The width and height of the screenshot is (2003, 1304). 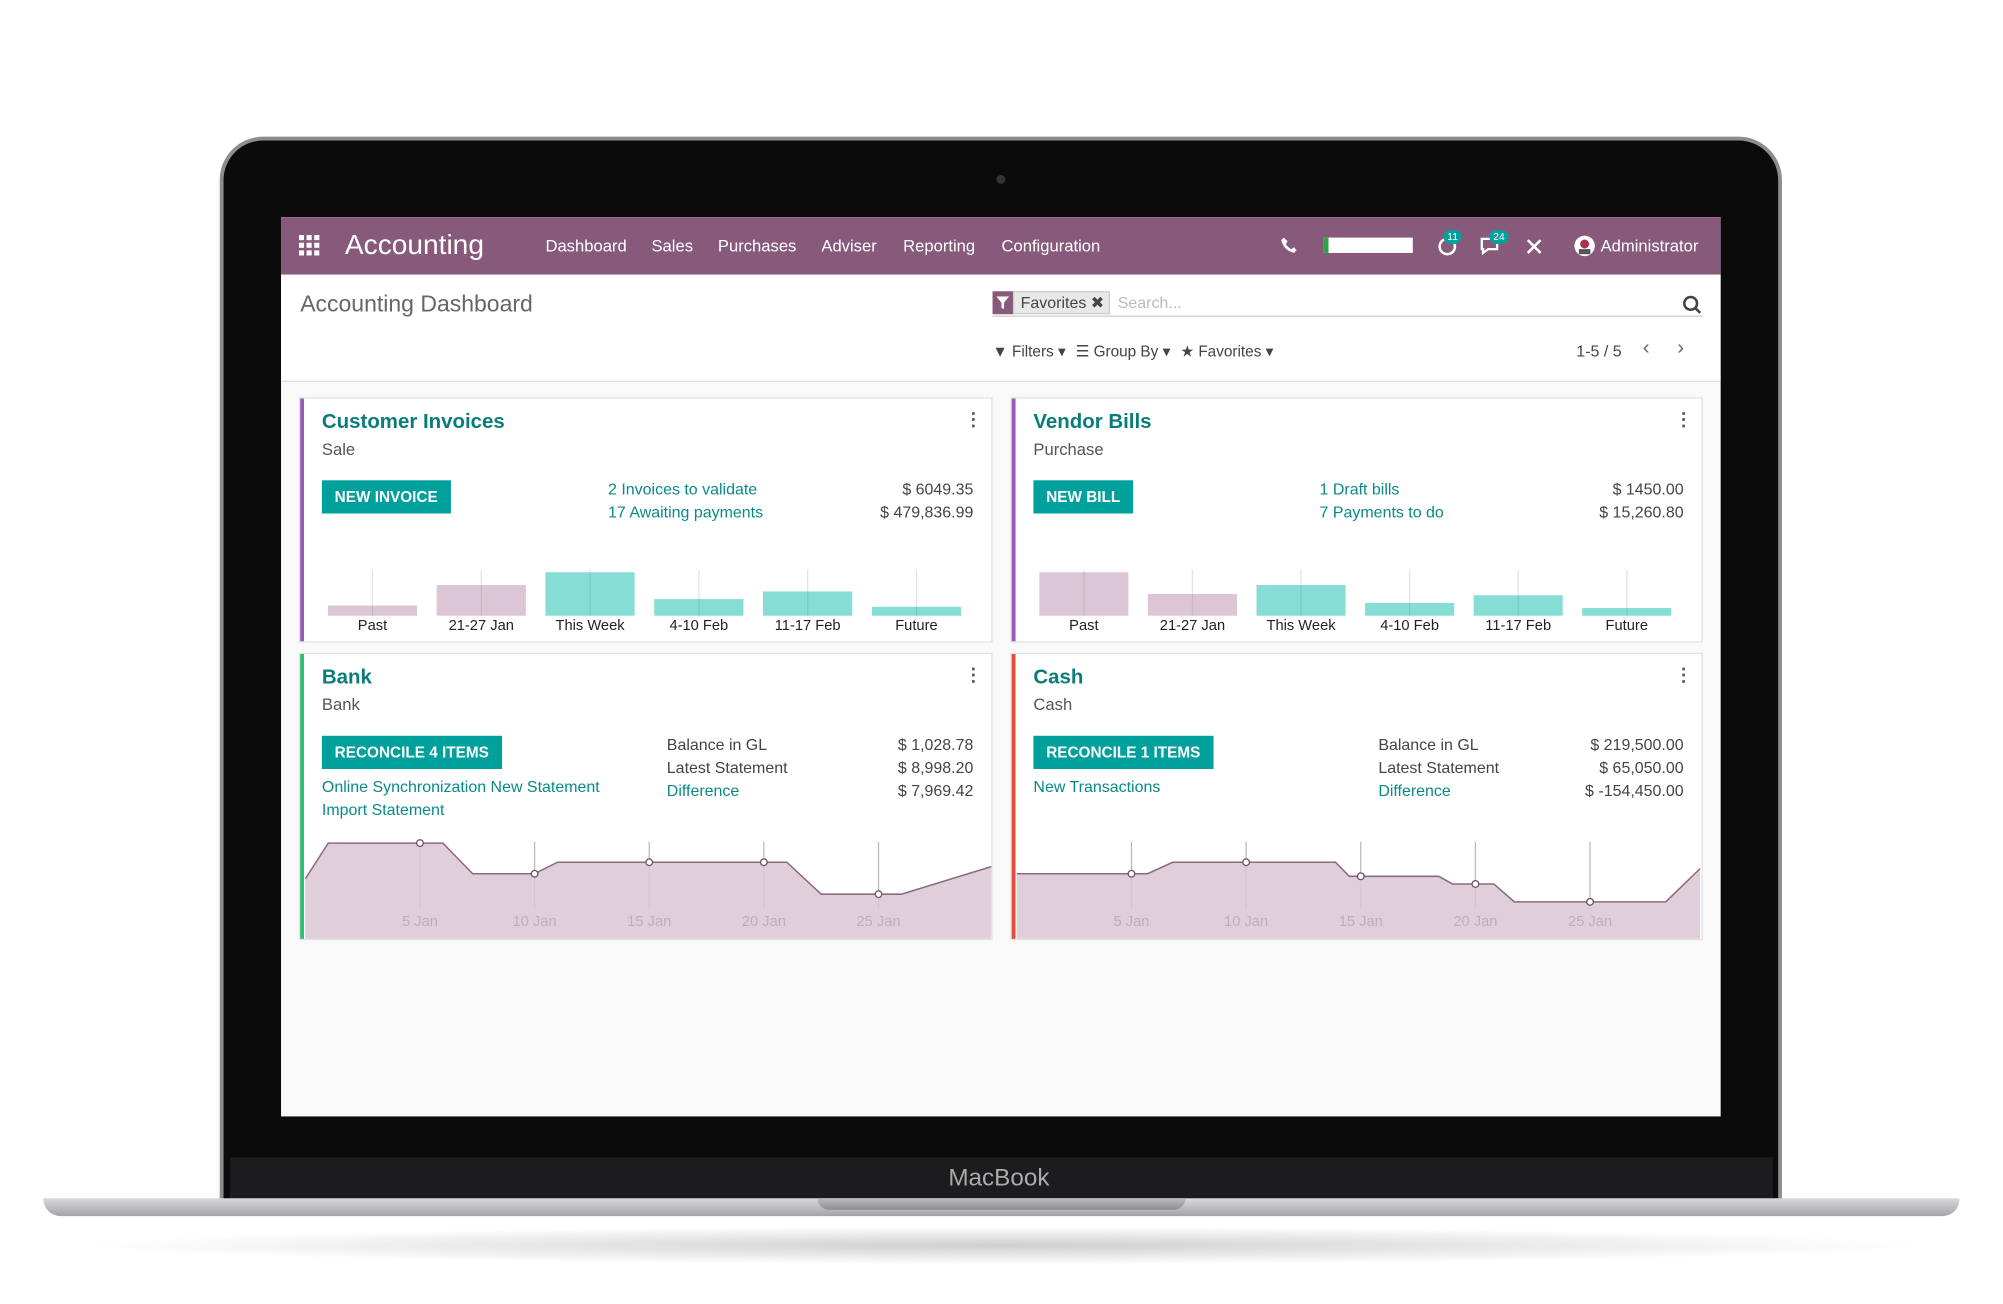 What do you see at coordinates (411, 752) in the screenshot?
I see `card-button: RECONCILE 4 ITEMS` at bounding box center [411, 752].